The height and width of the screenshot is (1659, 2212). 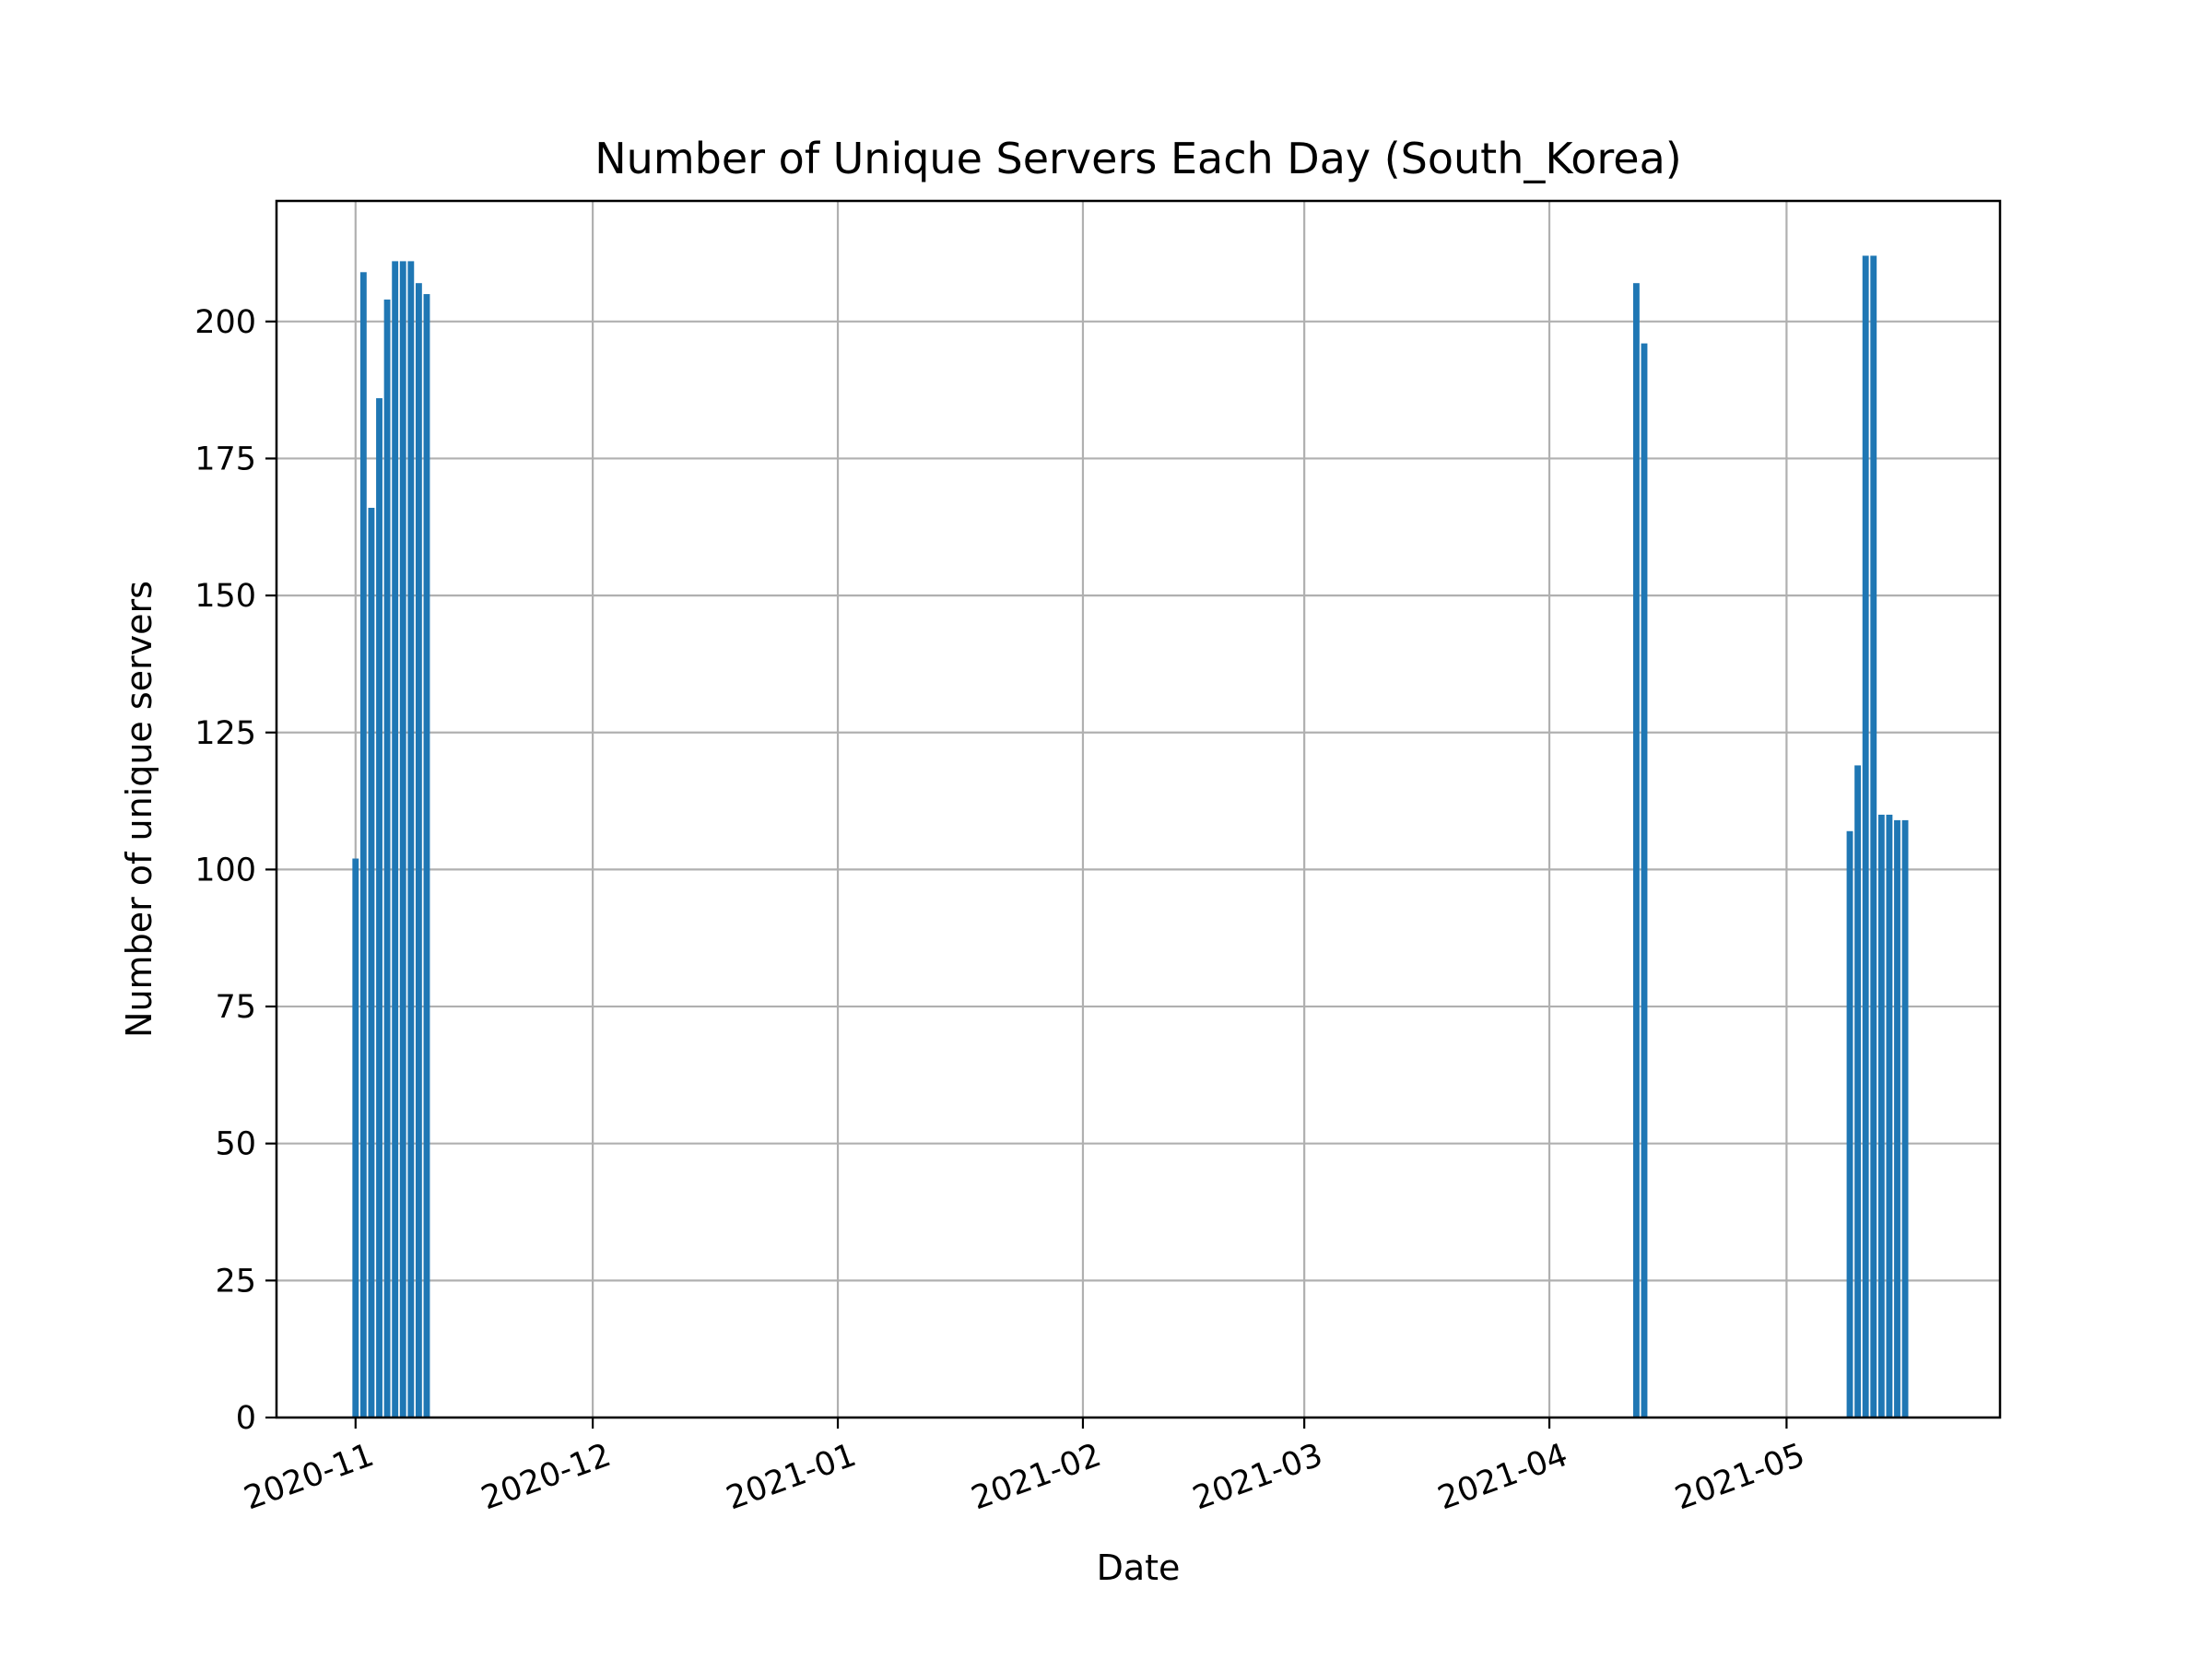 I want to click on y-tick-label: 25, so click(x=235, y=1281).